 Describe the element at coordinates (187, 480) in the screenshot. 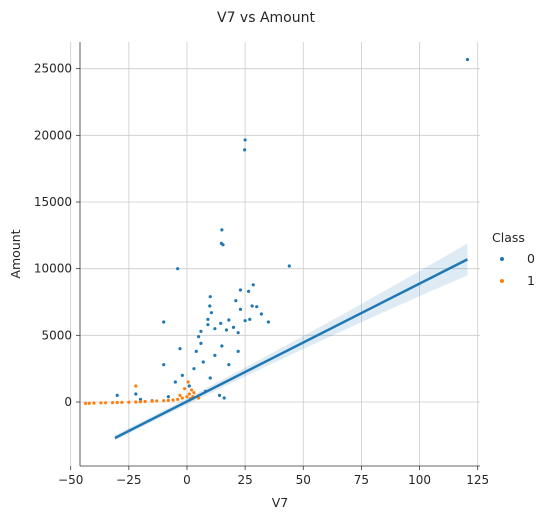

I see `x-tick-label: 0` at that location.